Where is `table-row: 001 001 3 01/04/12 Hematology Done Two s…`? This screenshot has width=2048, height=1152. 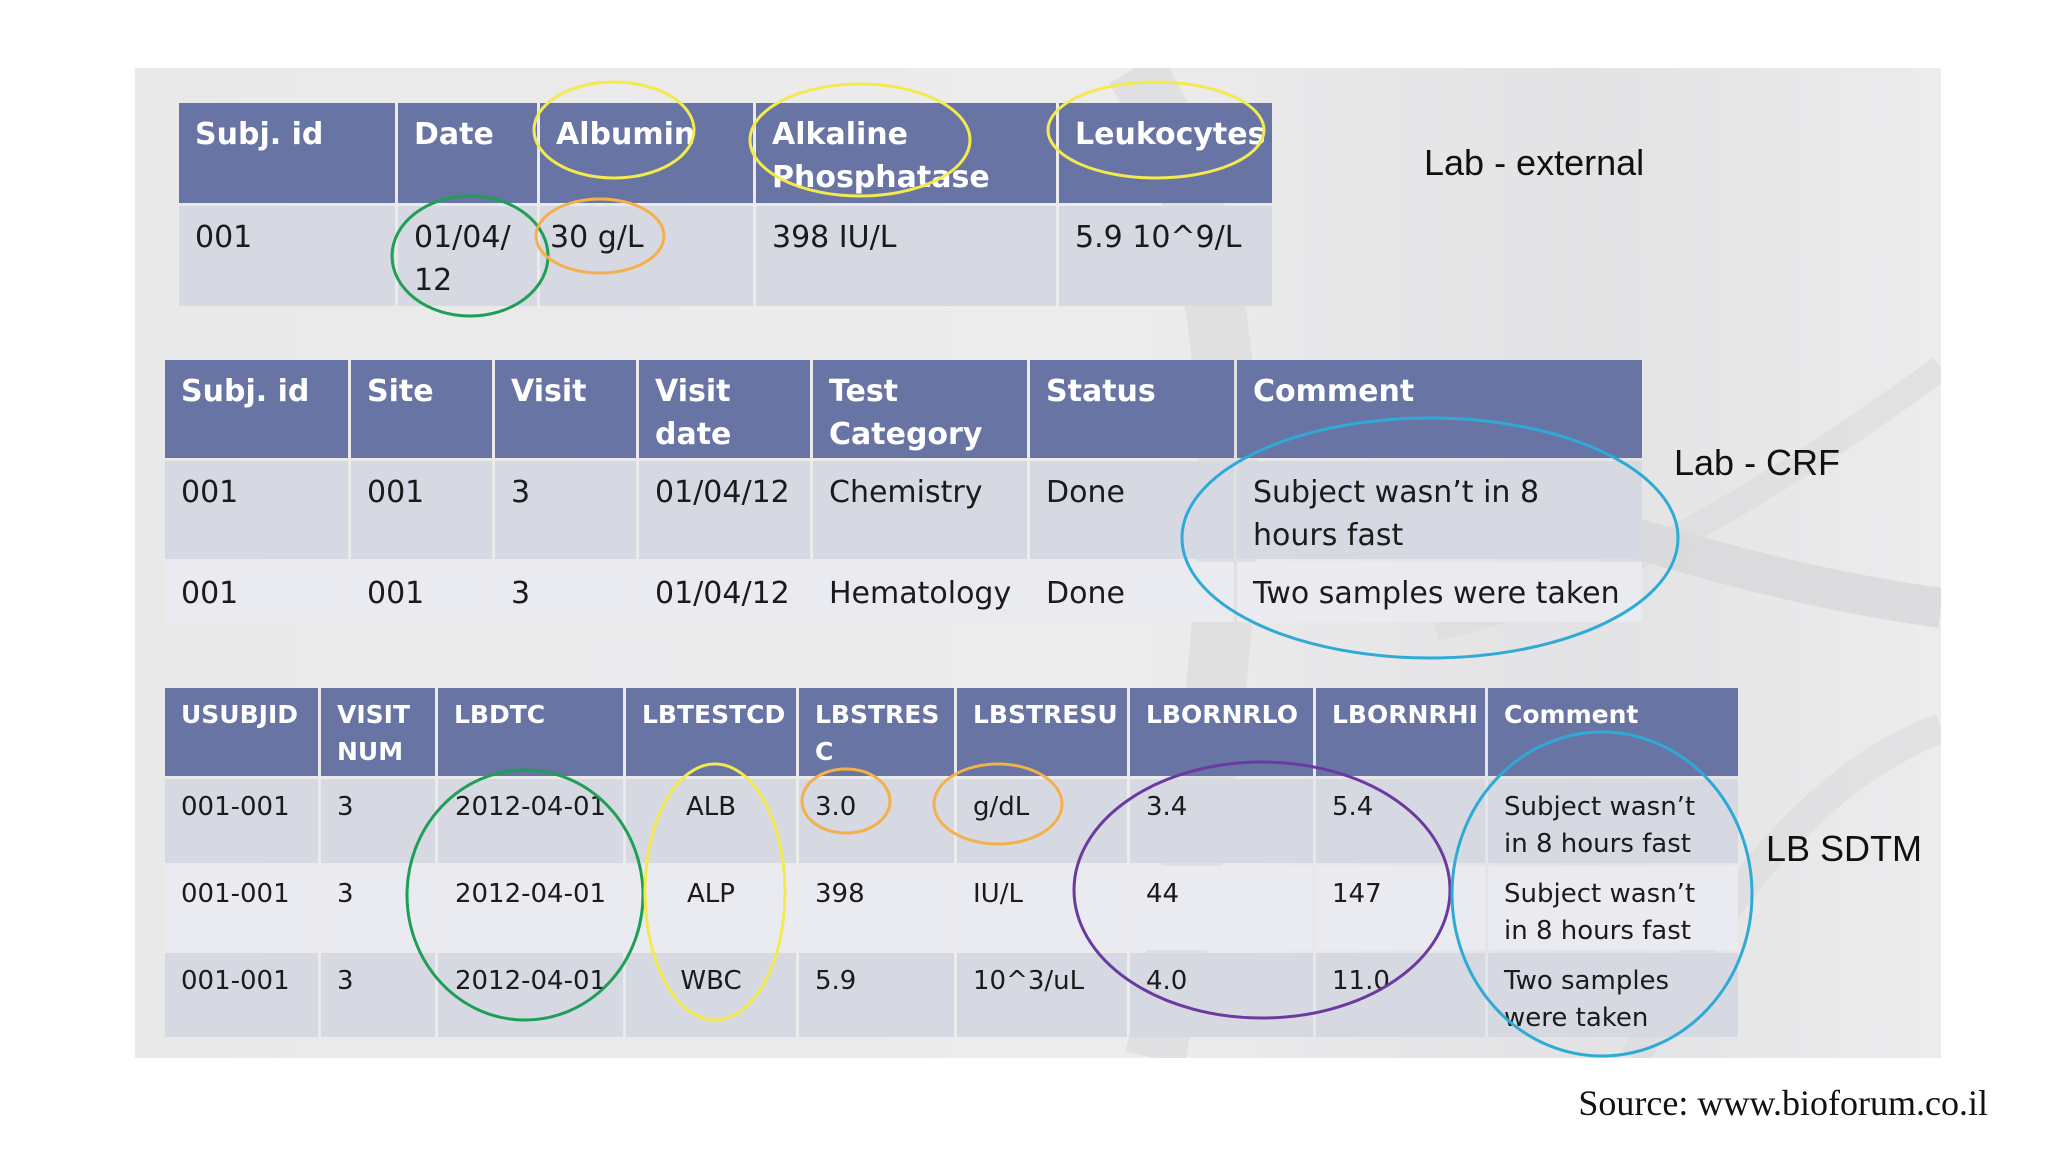 table-row: 001 001 3 01/04/12 Hematology Done Two s… is located at coordinates (903, 592).